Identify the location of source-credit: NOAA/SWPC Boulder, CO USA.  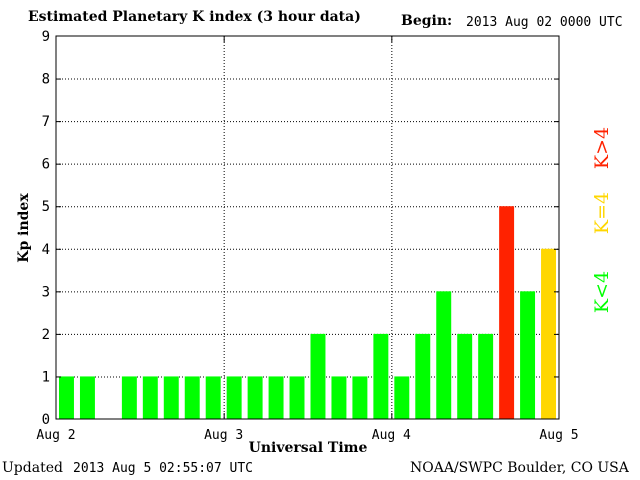
(519, 468).